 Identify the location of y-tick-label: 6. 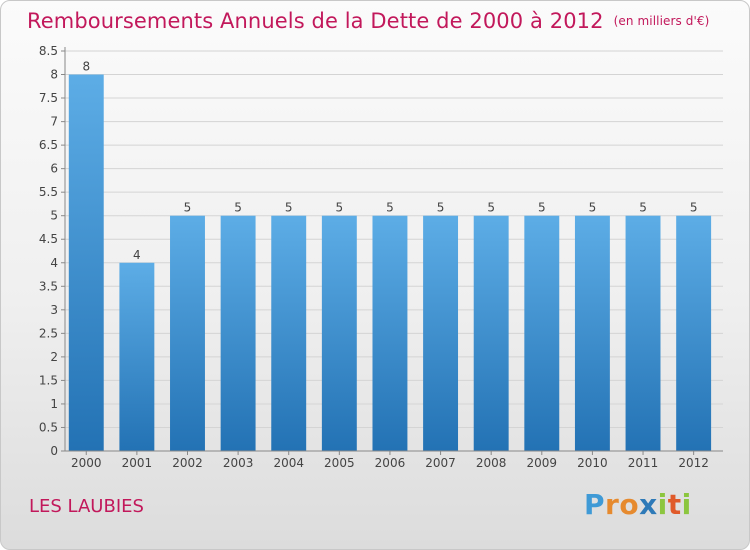
(54, 169).